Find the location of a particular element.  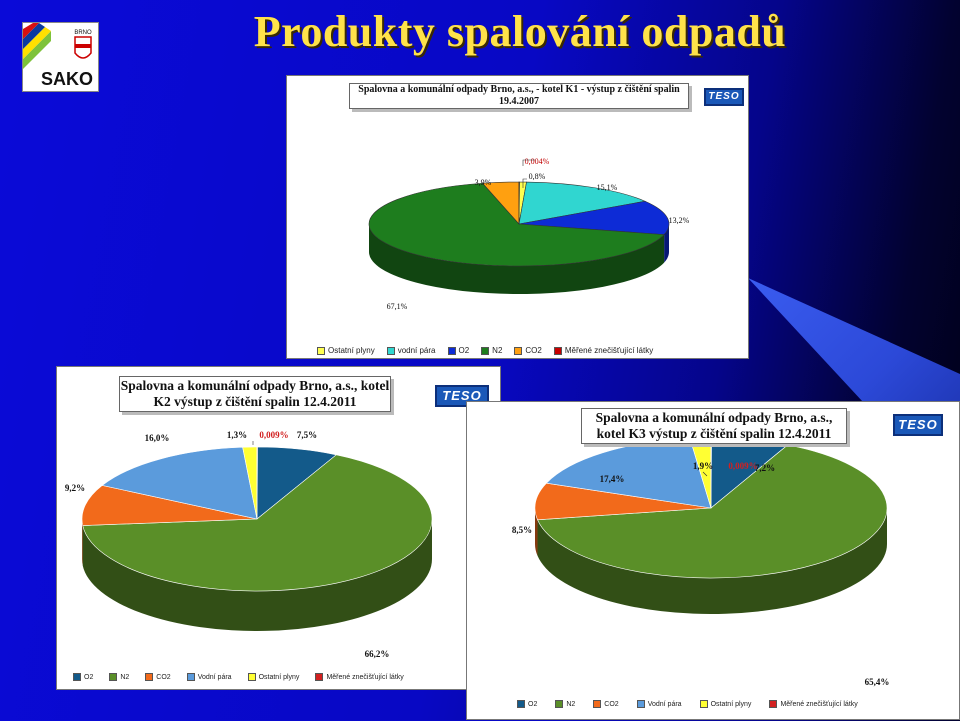

legend-item-vodni-para: vodní pára is located at coordinates (411, 350).